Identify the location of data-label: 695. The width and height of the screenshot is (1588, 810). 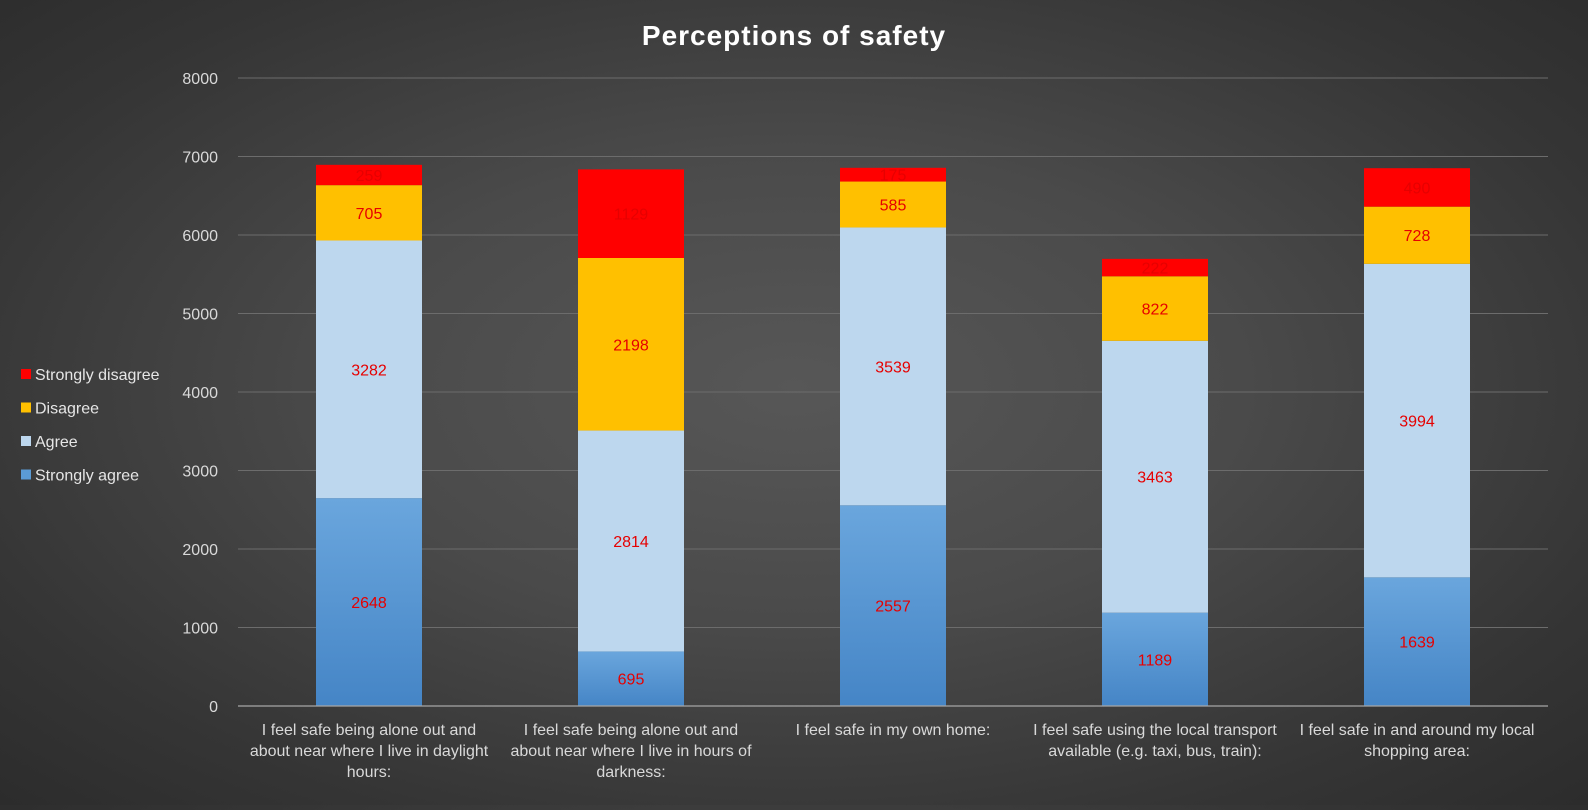
(631, 680).